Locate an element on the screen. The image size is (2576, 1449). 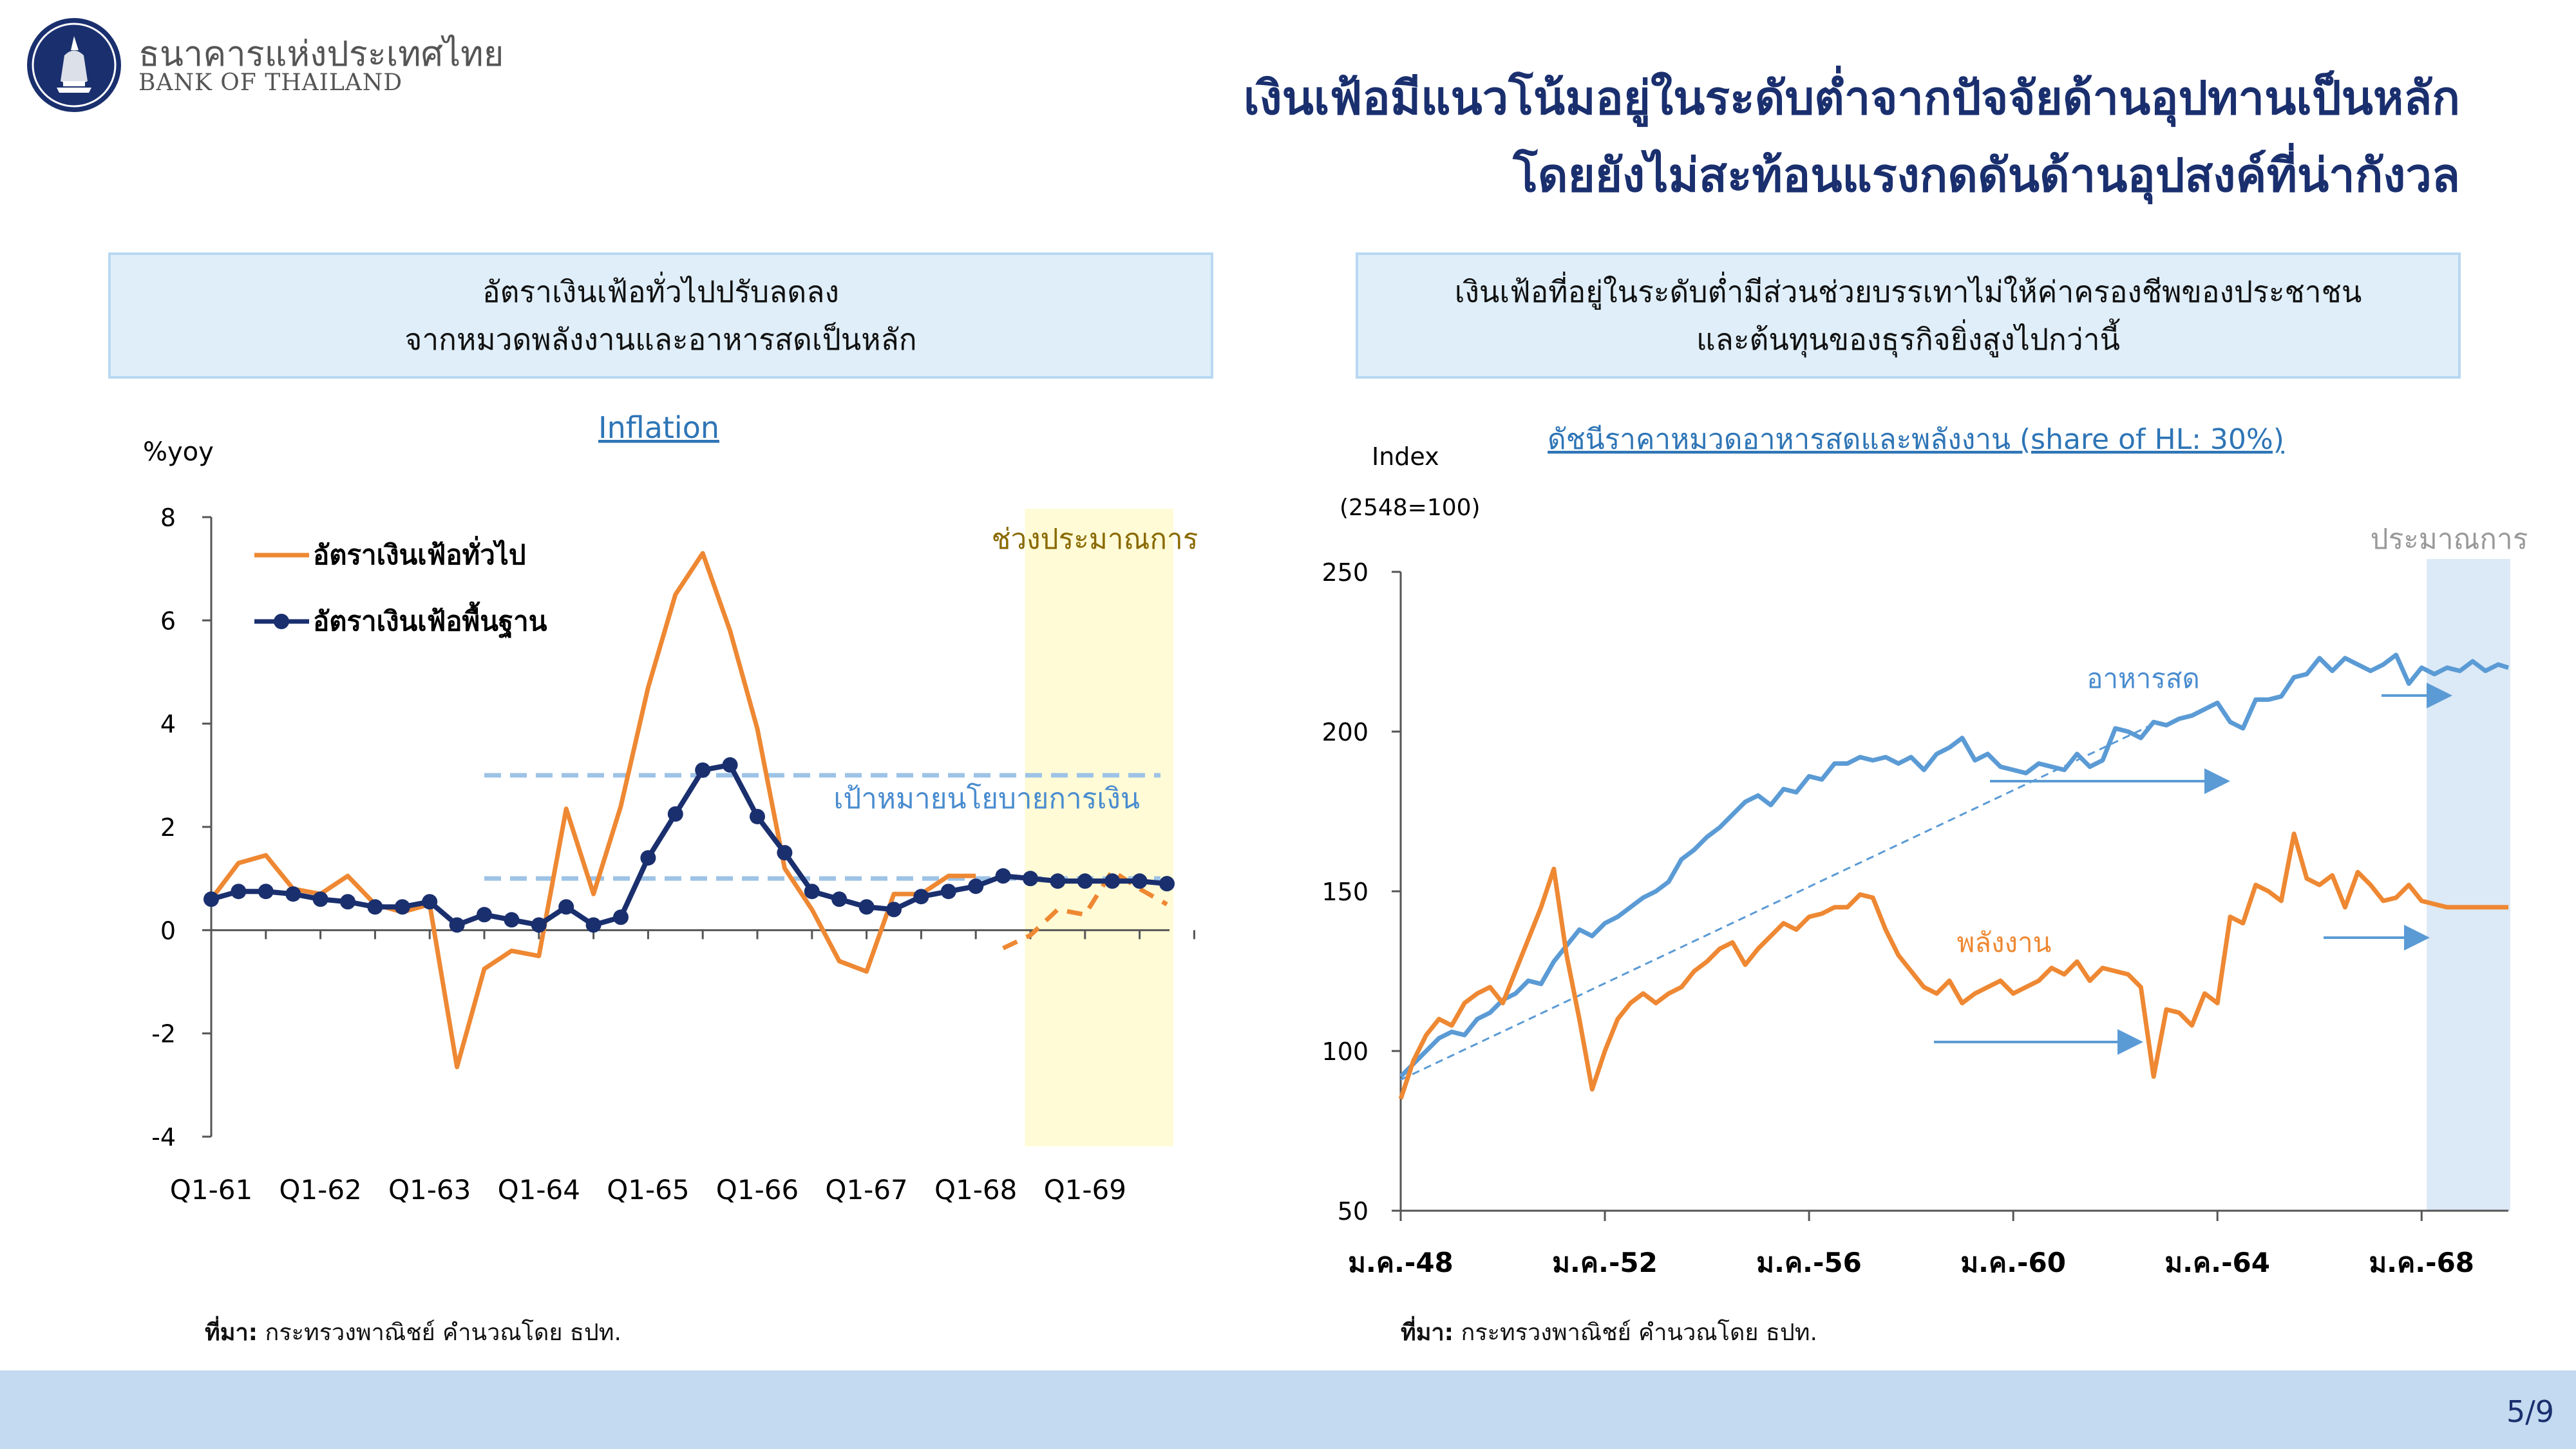
forecast-label: ช่วงประมาณการ is located at coordinates (1095, 539).